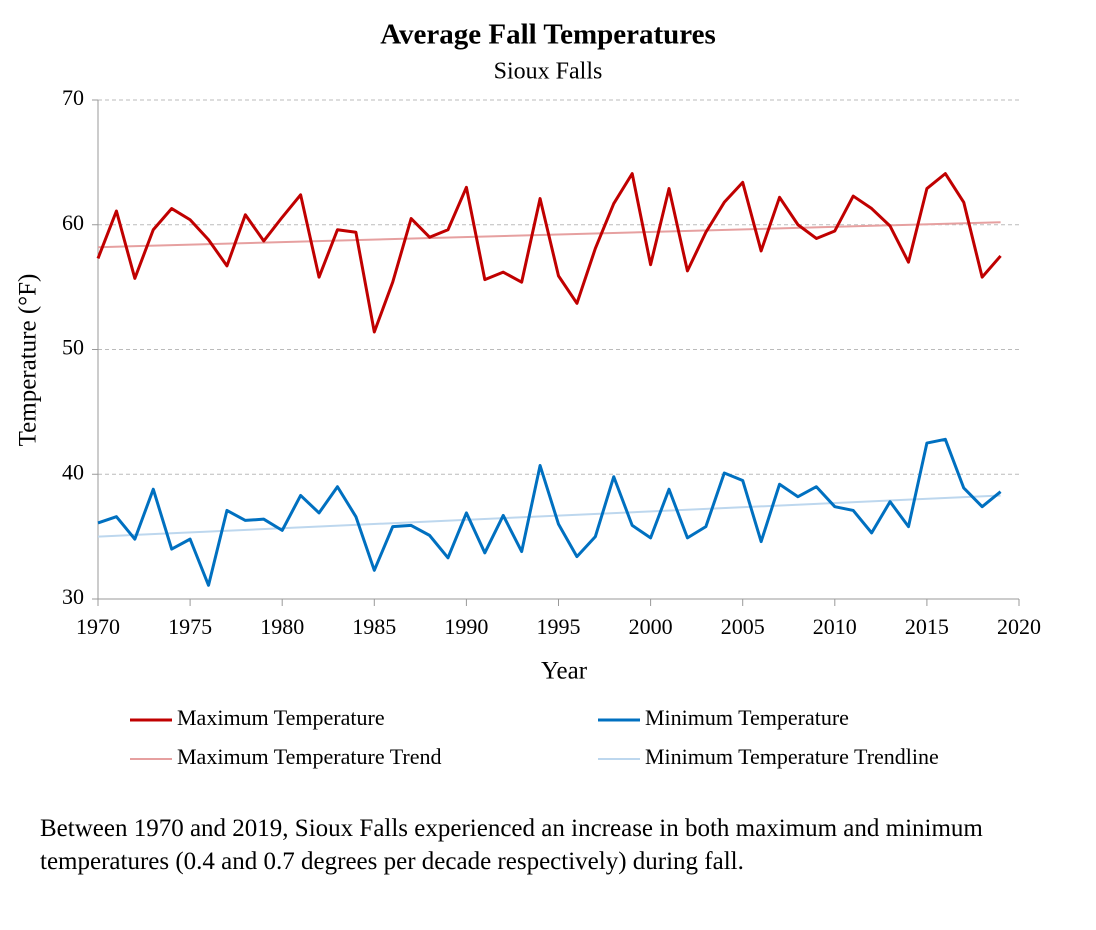 The width and height of the screenshot is (1096, 930). Describe the element at coordinates (564, 671) in the screenshot. I see `x-axis-label: Year` at that location.